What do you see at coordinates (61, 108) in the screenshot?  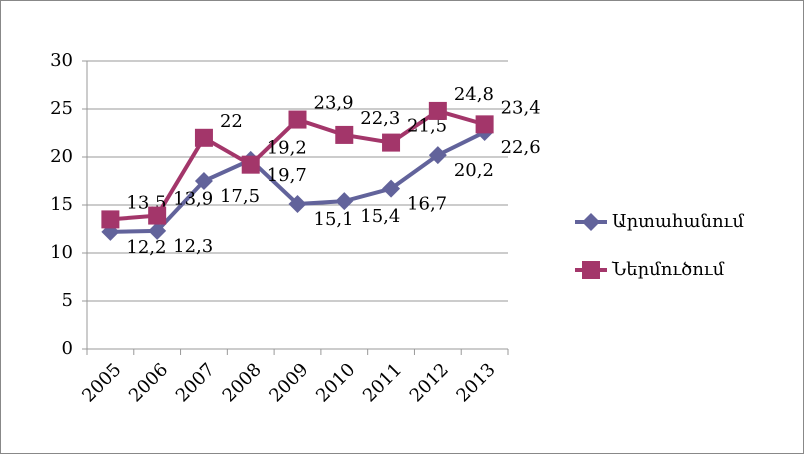 I see `y-tick-label: 25` at bounding box center [61, 108].